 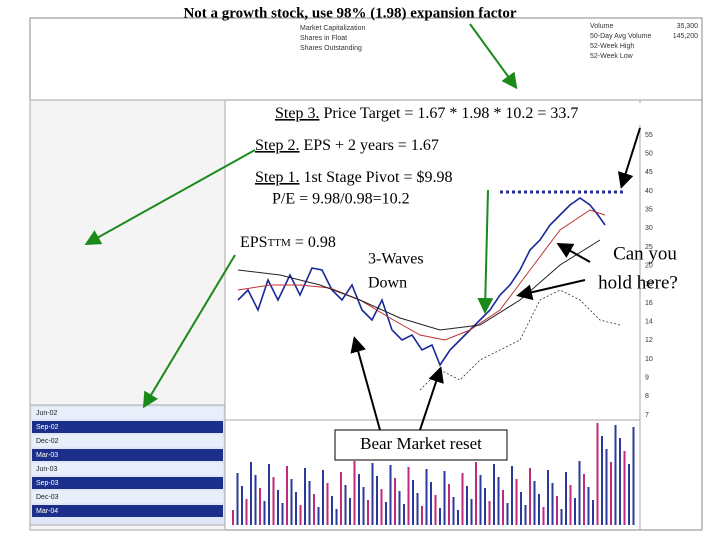 What do you see at coordinates (421, 443) in the screenshot?
I see `bear: Bear Market reset` at bounding box center [421, 443].